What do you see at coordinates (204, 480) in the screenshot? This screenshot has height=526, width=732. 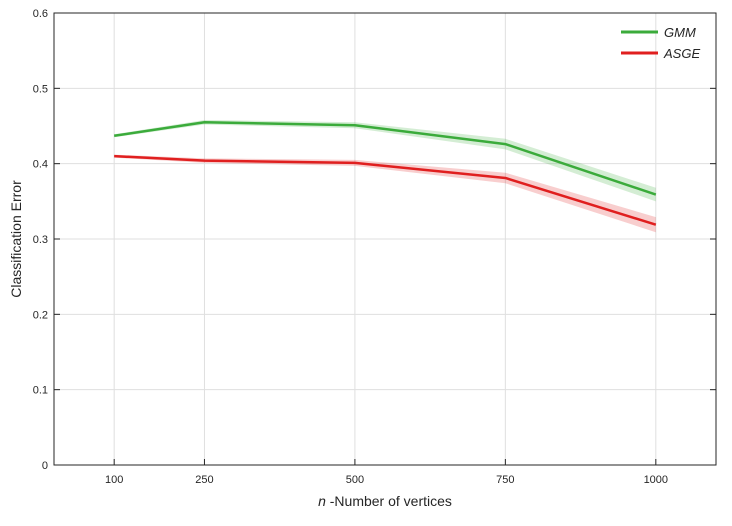 I see `x-tick-label: 250` at bounding box center [204, 480].